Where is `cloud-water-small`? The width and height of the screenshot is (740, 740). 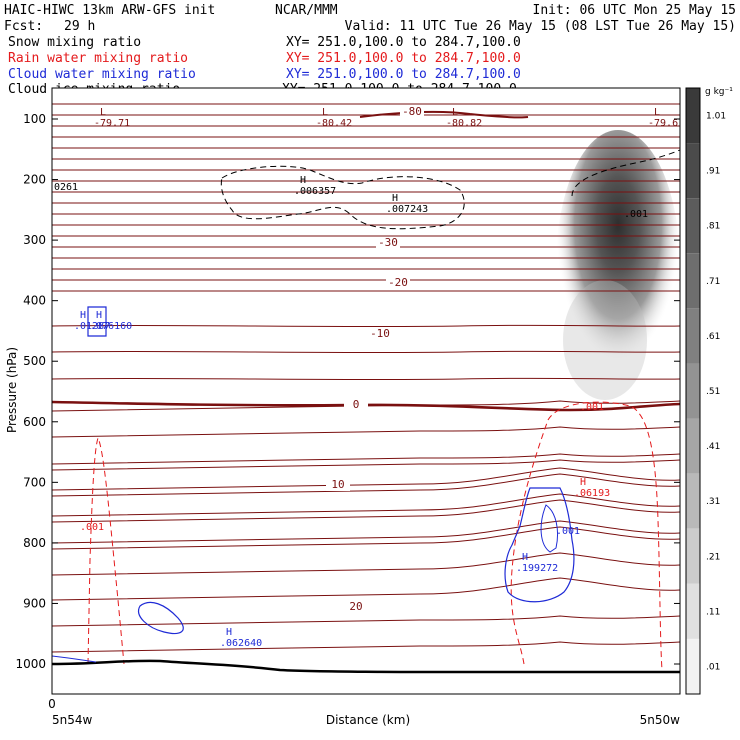
cloud-water-small is located at coordinates (161, 618).